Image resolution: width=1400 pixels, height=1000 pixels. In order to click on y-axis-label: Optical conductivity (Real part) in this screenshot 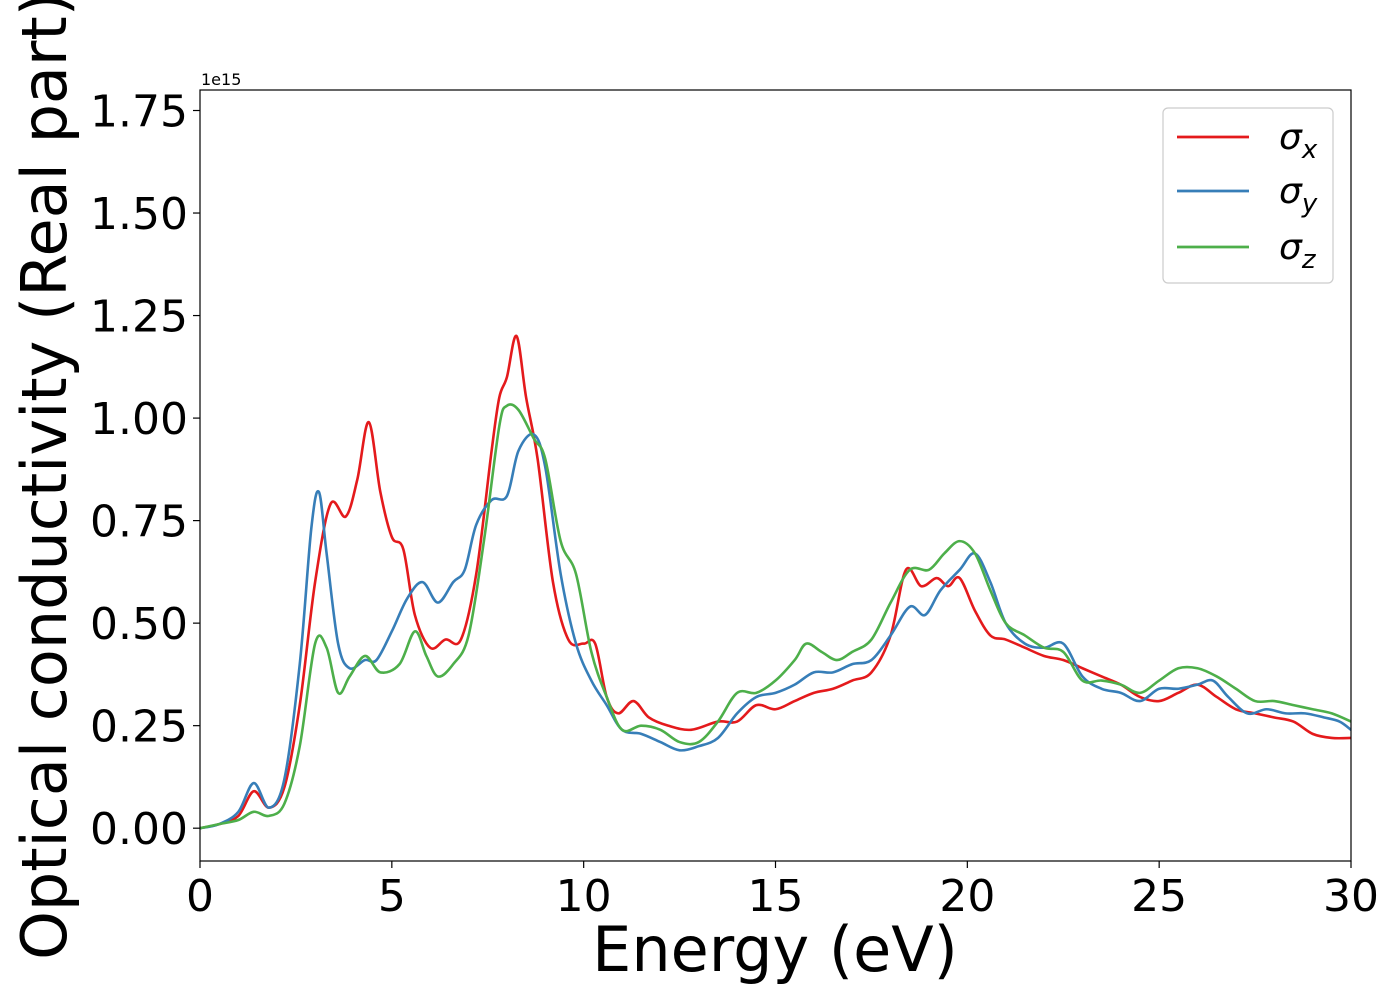, I will do `click(44, 480)`.